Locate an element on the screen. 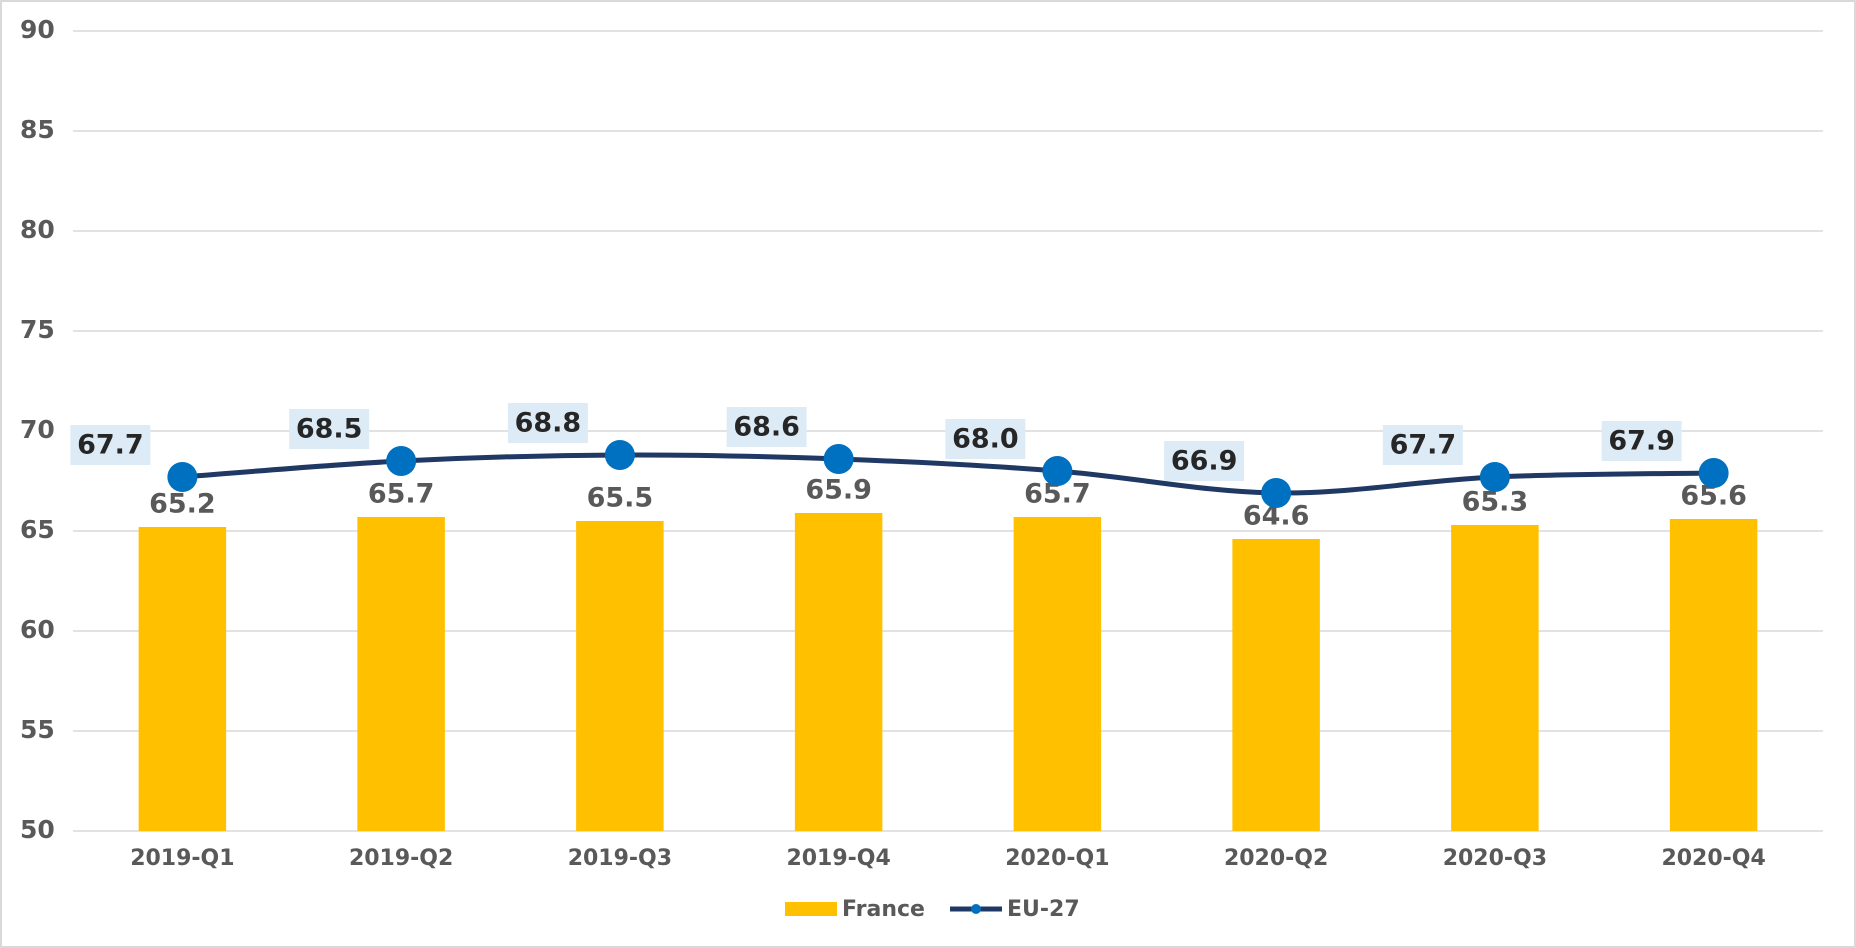 This screenshot has height=948, width=1856. y-tick-label: 75 is located at coordinates (37, 329).